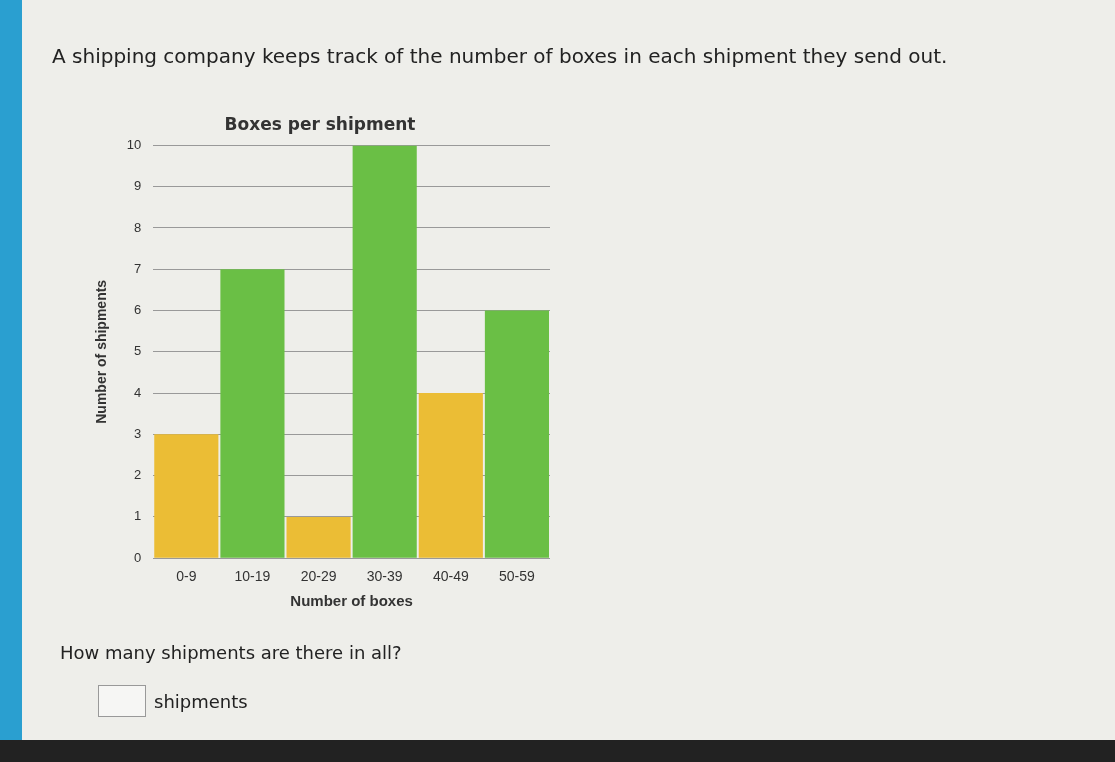  What do you see at coordinates (201, 701) in the screenshot?
I see `text: shipments` at bounding box center [201, 701].